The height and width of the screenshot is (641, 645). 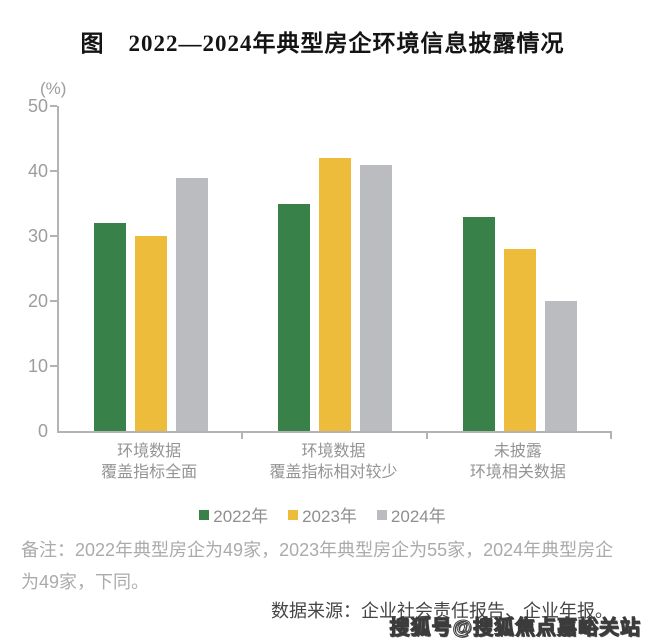 I want to click on legend-label: 2023年, so click(x=329, y=516).